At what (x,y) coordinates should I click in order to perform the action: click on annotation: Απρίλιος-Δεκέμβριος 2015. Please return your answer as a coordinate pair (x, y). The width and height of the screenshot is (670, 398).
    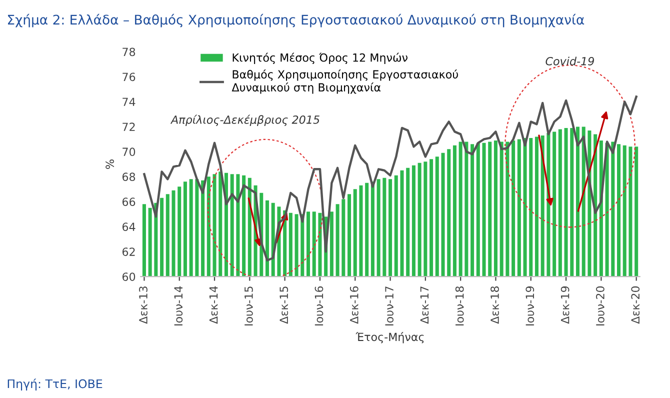
    Looking at the image, I should click on (245, 120).